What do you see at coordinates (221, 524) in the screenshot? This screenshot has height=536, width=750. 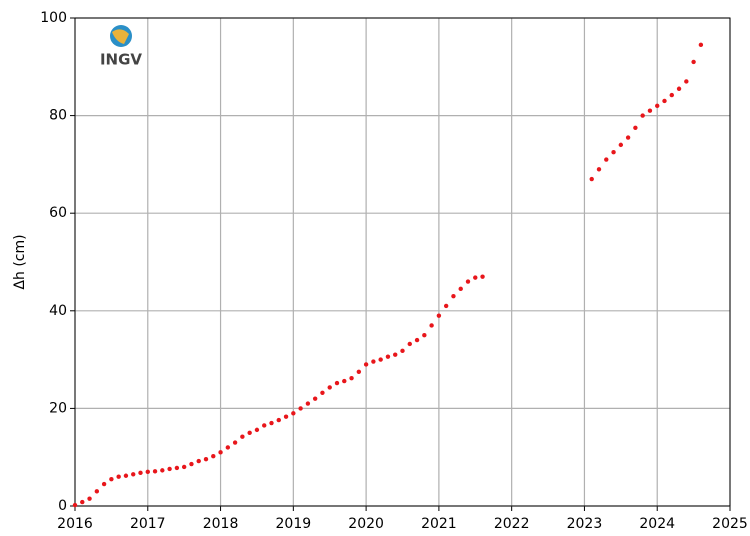 I see `x-tick-label: 2018` at bounding box center [221, 524].